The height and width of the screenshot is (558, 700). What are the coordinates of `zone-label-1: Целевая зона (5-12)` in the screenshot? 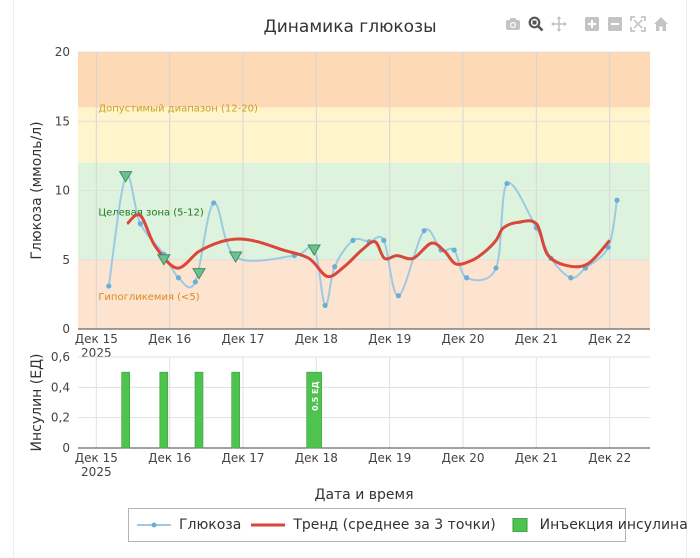 It's located at (151, 212).